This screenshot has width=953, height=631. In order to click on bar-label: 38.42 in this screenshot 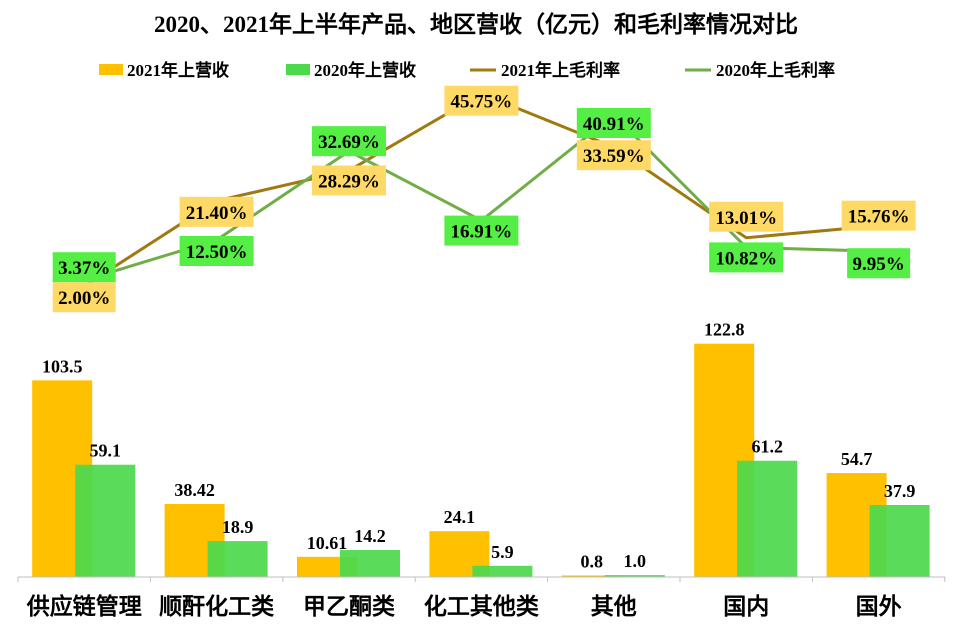, I will do `click(194, 490)`.